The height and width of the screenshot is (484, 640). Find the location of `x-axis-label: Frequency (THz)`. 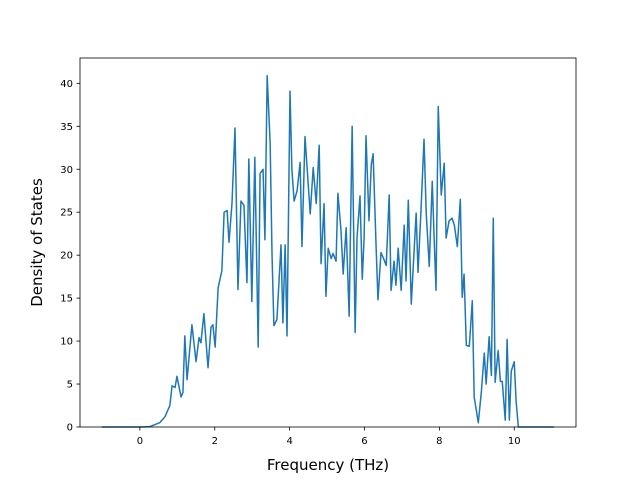

x-axis-label: Frequency (THz) is located at coordinates (328, 465).